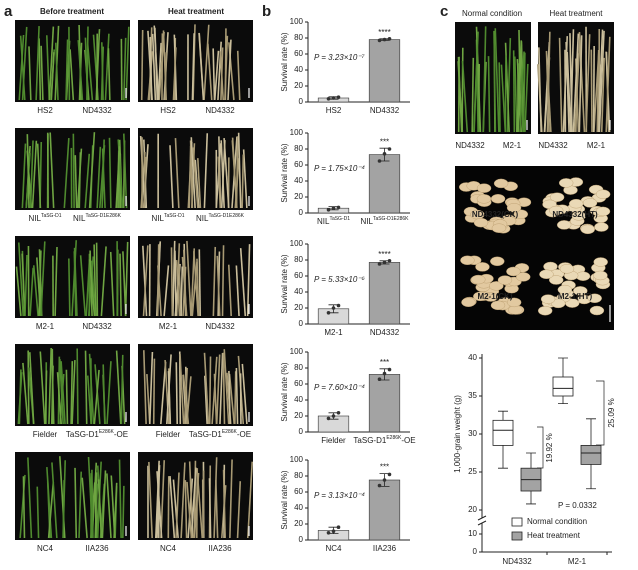 The height and width of the screenshot is (570, 638). I want to click on y-tick-label: 20, so click(298, 196).